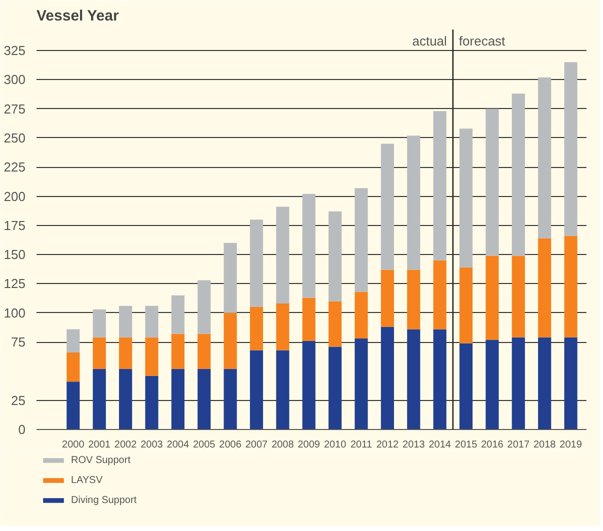  What do you see at coordinates (335, 445) in the screenshot?
I see `x-tick-label: 2010` at bounding box center [335, 445].